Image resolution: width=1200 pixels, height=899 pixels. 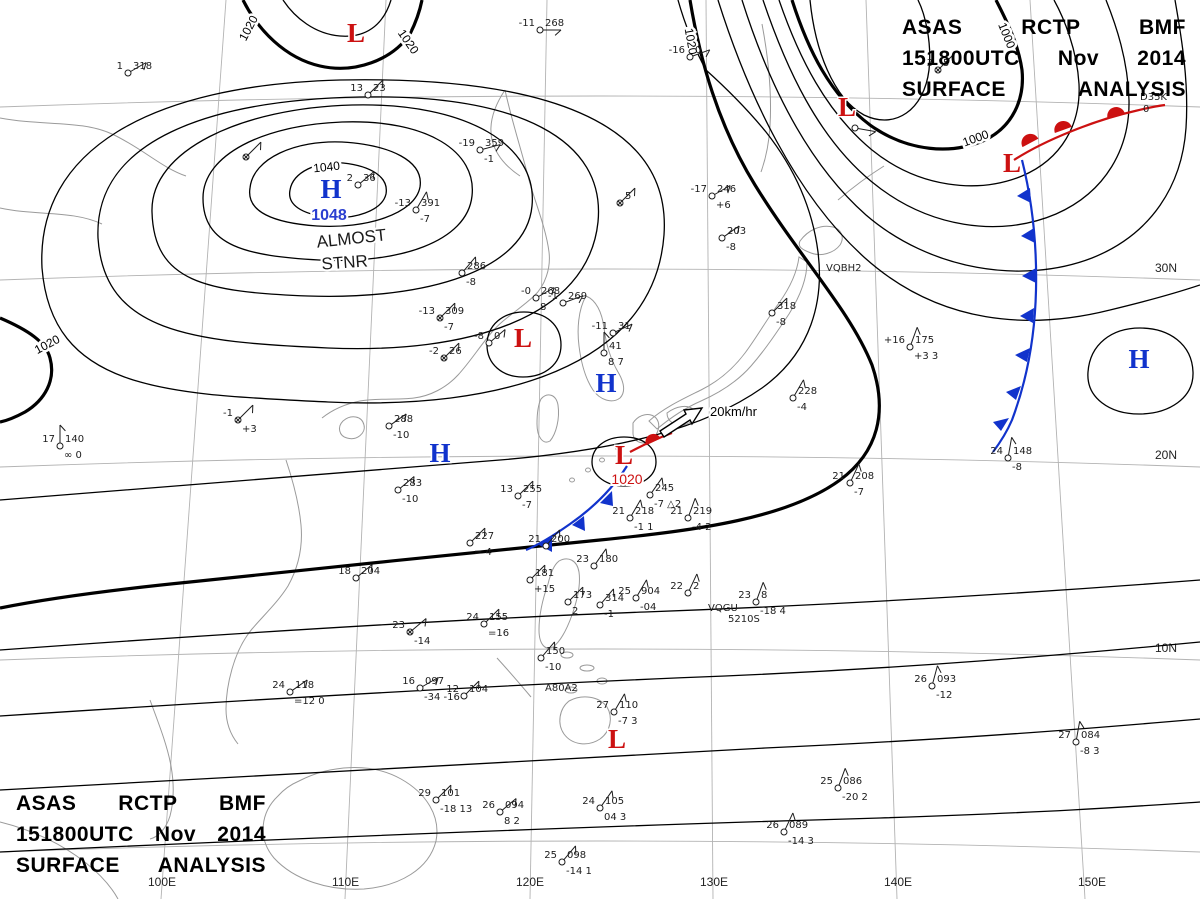 What do you see at coordinates (514, 677) in the screenshot?
I see `coastline-palawan` at bounding box center [514, 677].